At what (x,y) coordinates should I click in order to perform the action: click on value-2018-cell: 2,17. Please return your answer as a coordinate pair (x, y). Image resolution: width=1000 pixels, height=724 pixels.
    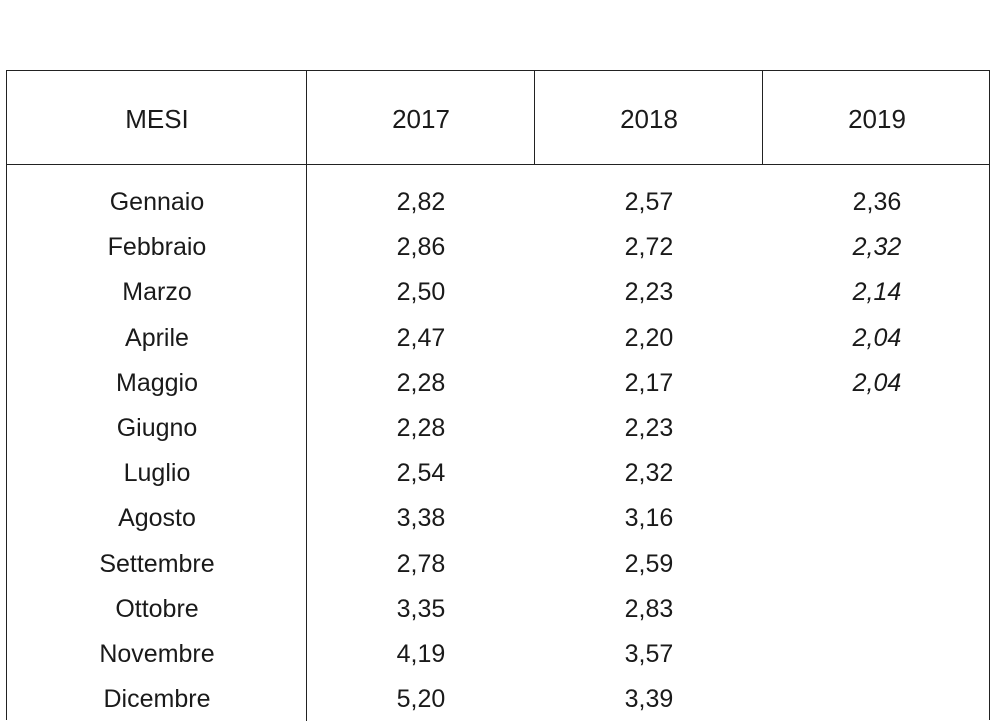
    Looking at the image, I should click on (649, 382).